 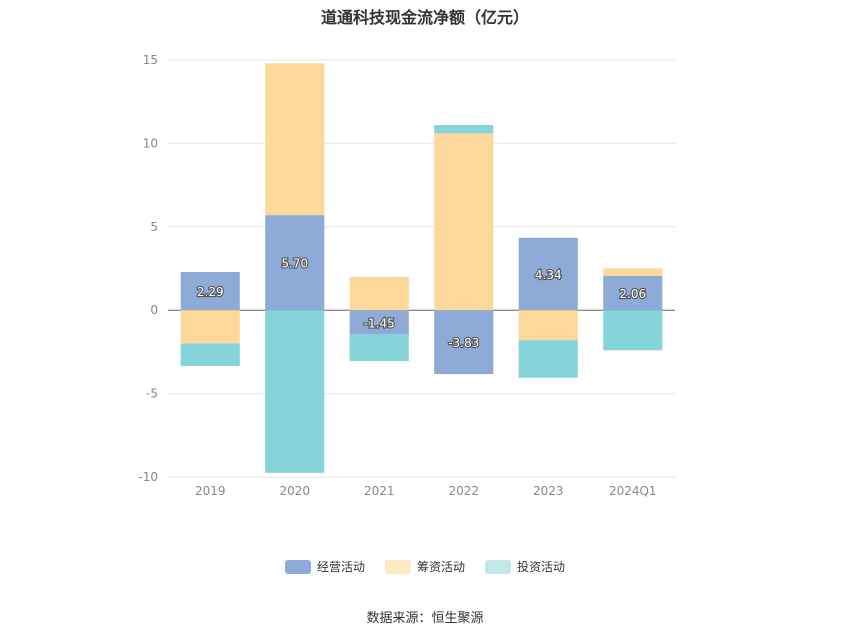 What do you see at coordinates (397, 566) in the screenshot?
I see `legend-swatch-financing` at bounding box center [397, 566].